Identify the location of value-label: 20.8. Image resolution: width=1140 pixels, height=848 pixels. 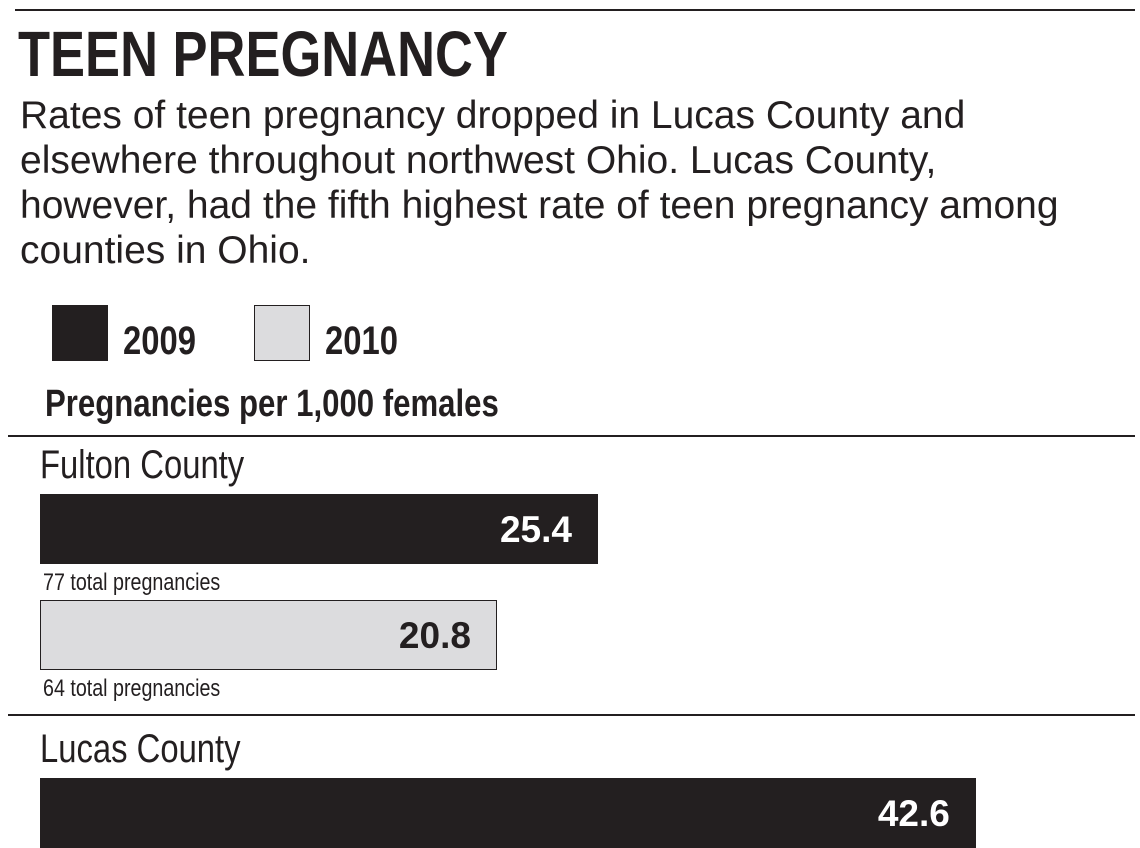
(434, 635).